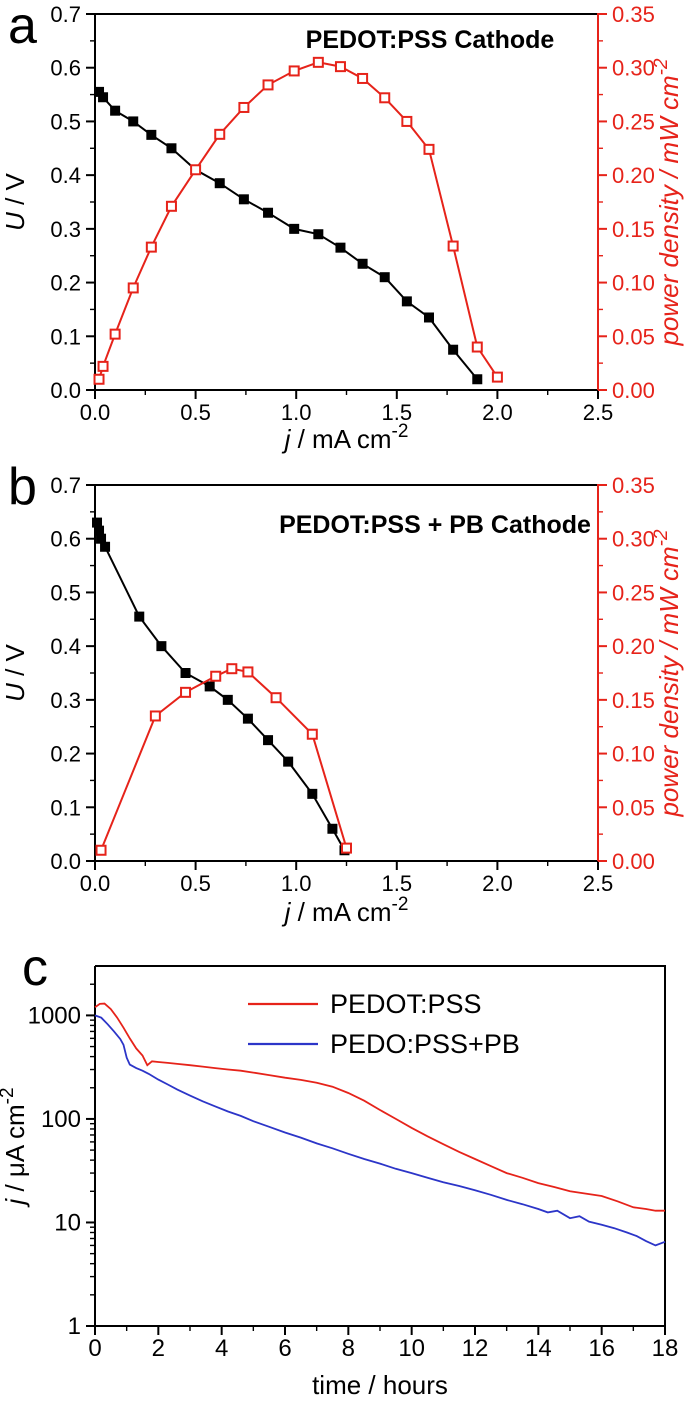  I want to click on svg-text: PEDO:PSS+PB, so click(425, 1044).